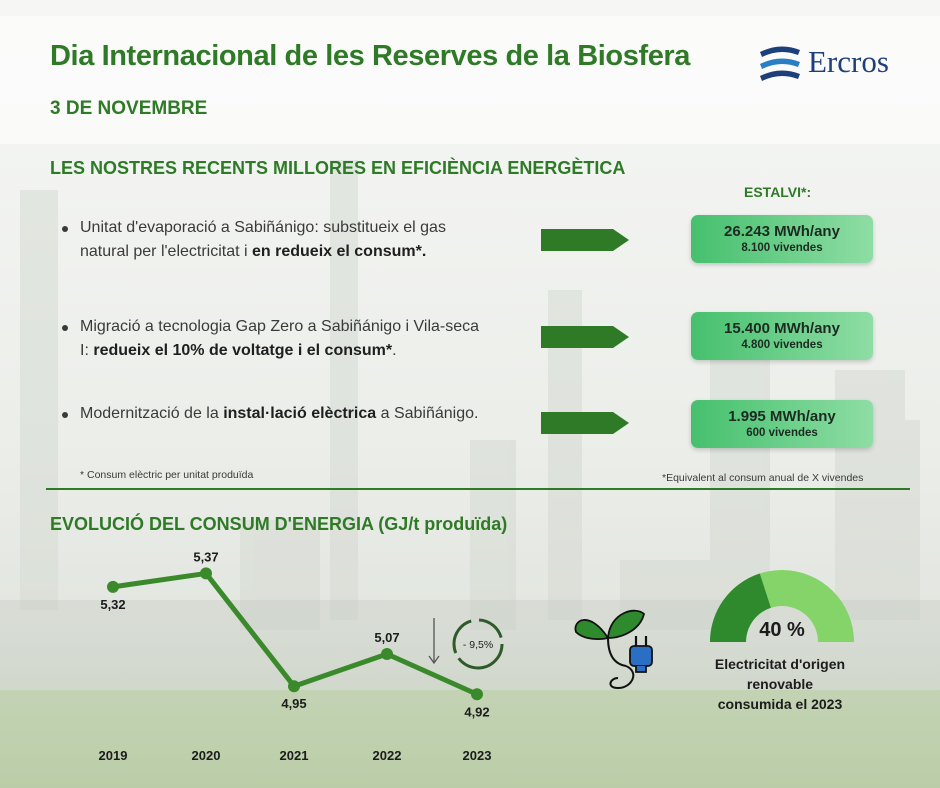  I want to click on gauge-filled-arc, so click(740, 607).